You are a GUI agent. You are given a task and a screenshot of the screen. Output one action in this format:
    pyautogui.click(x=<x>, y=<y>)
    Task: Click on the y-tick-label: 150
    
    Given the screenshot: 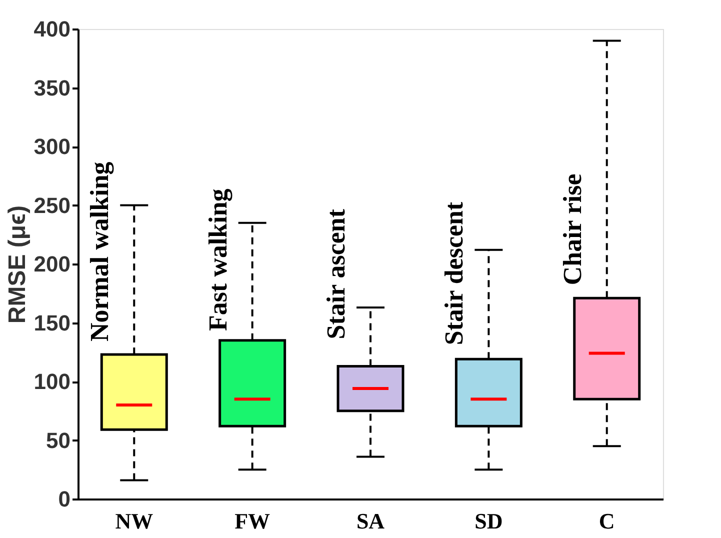 What is the action you would take?
    pyautogui.click(x=52, y=323)
    